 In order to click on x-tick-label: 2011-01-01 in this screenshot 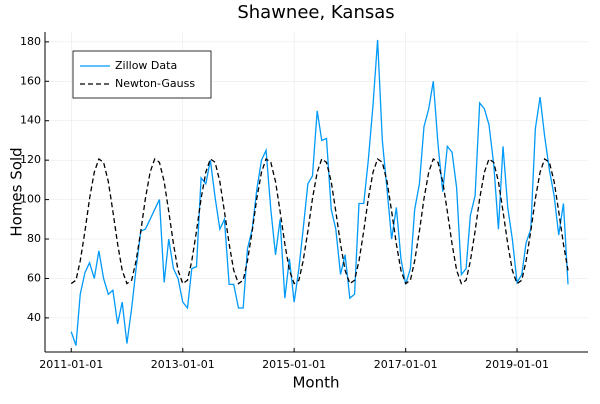, I will do `click(71, 364)`.